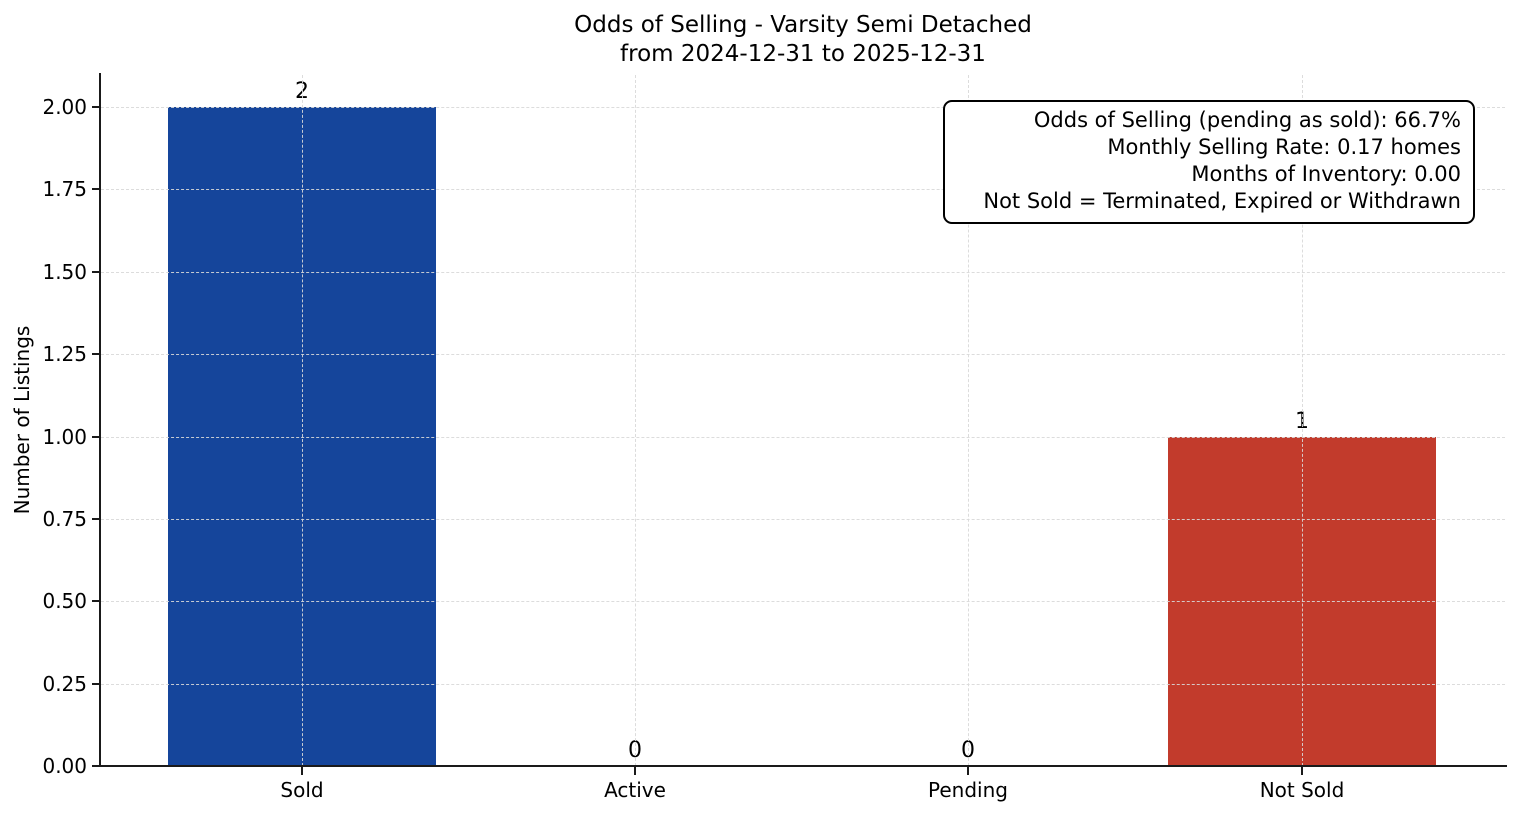  What do you see at coordinates (635, 790) in the screenshot?
I see `x-tick-label-active: Active` at bounding box center [635, 790].